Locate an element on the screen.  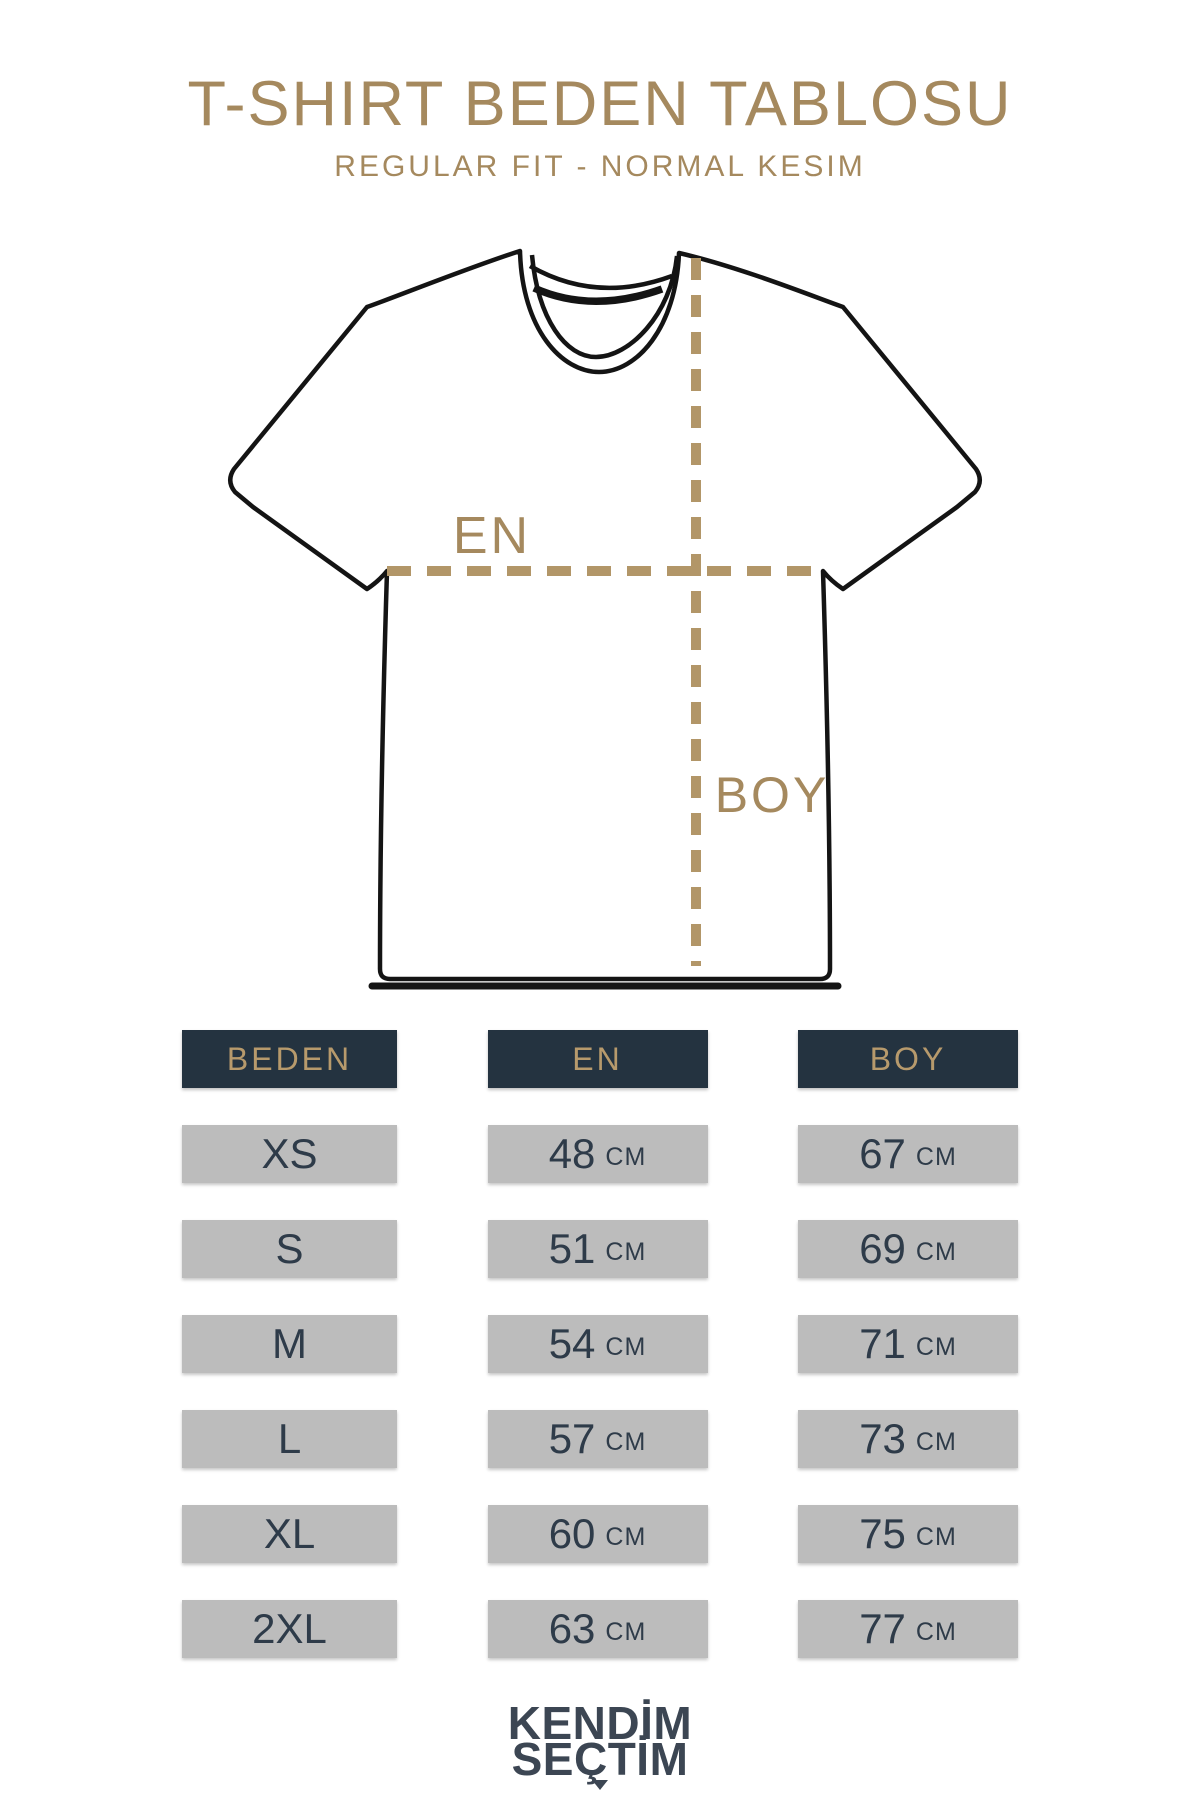
tshirt-back-collar-line is located at coordinates (600, 277).